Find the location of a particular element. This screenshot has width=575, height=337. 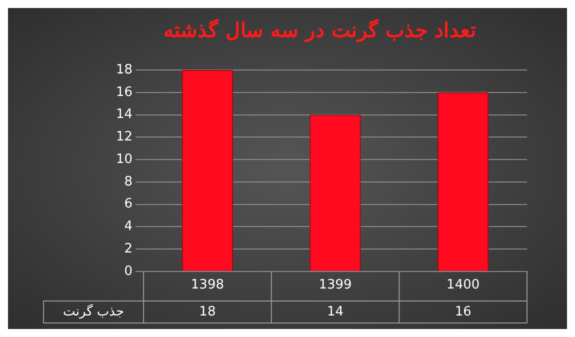

y-tick-label: 16 is located at coordinates (124, 92).